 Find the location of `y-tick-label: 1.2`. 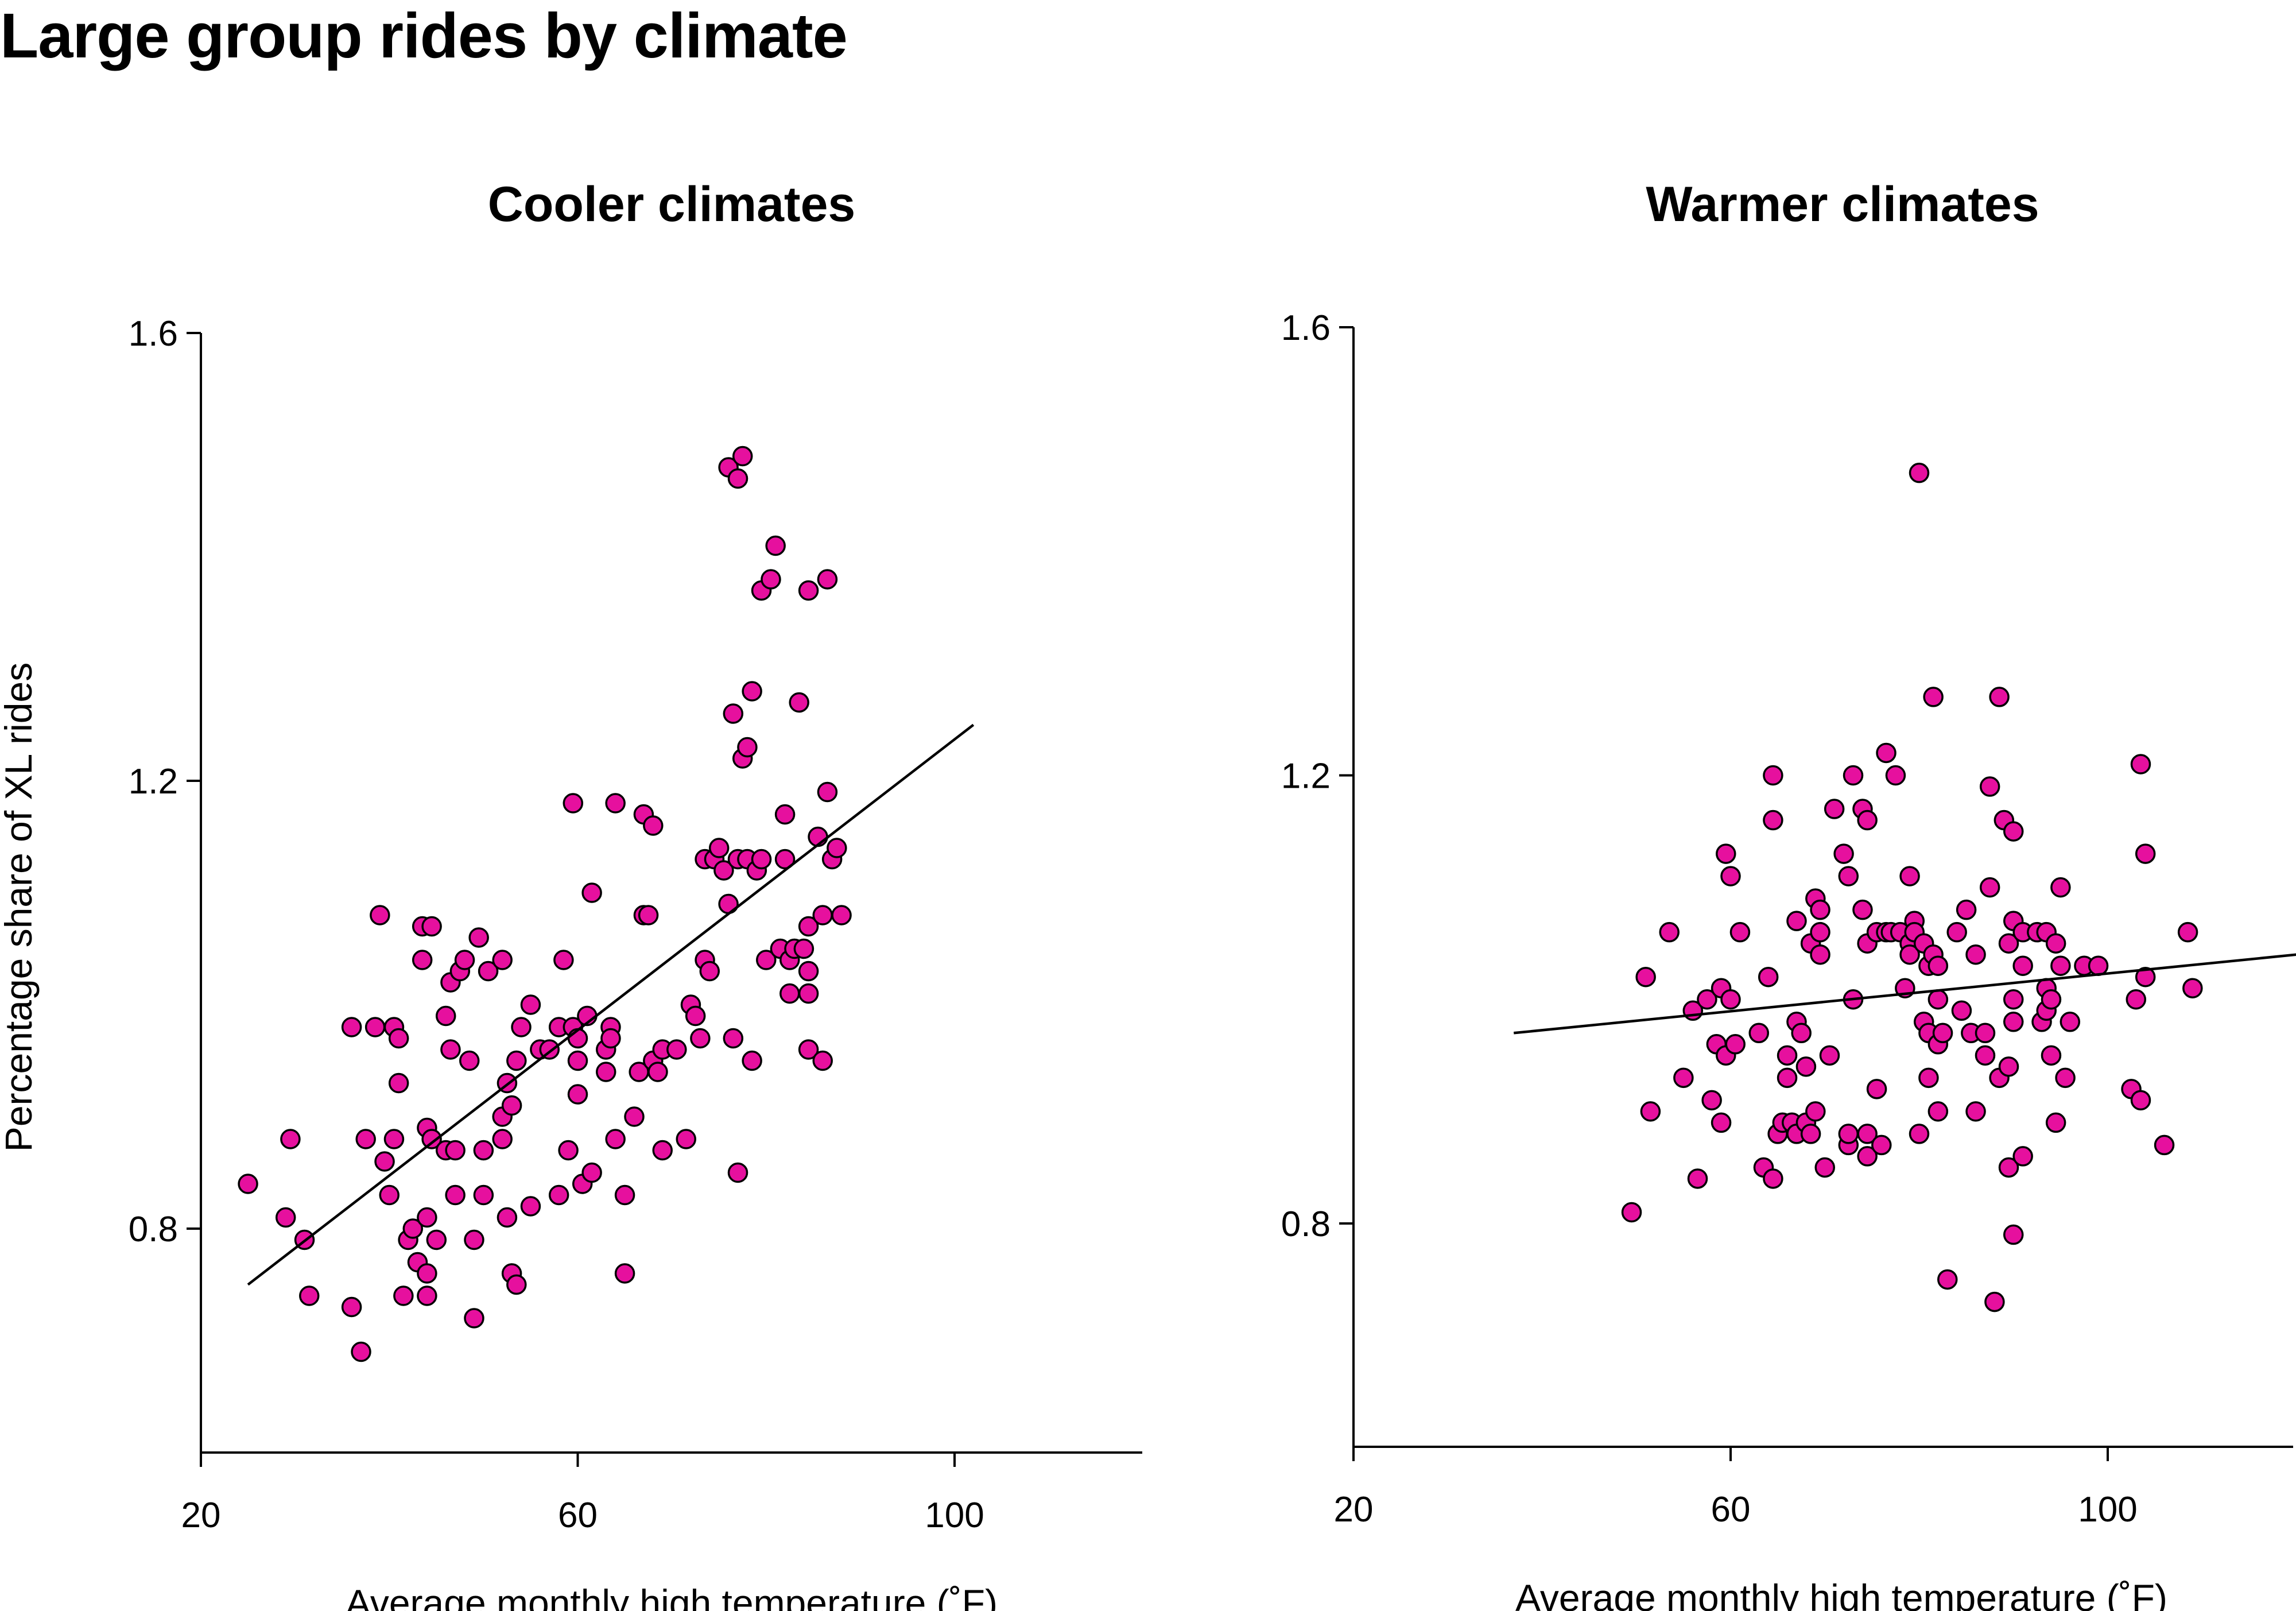

y-tick-label: 1.2 is located at coordinates (153, 781).